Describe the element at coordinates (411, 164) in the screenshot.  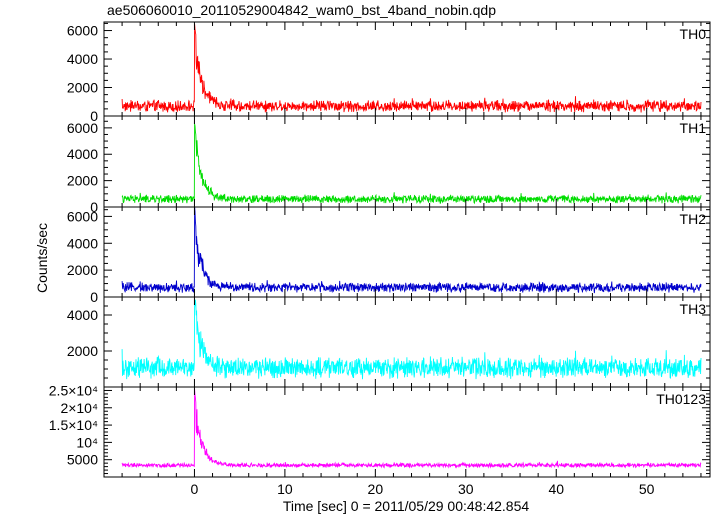
I see `series-line-th1` at that location.